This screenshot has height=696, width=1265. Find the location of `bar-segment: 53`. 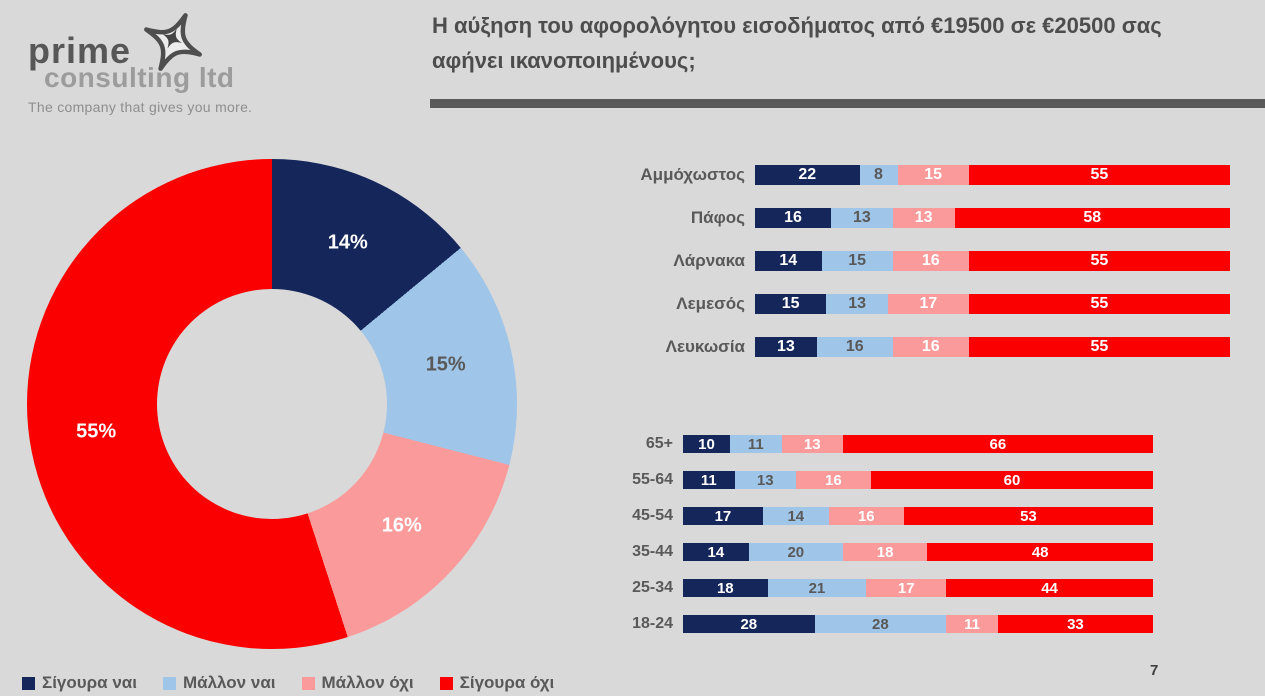

bar-segment: 53 is located at coordinates (1028, 516).